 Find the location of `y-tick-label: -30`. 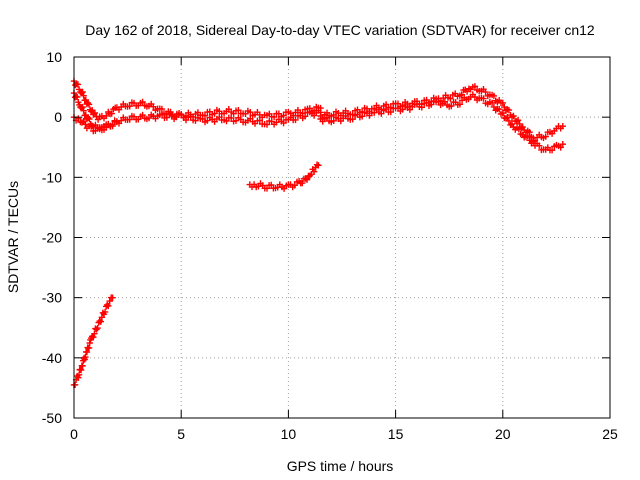

y-tick-label: -30 is located at coordinates (52, 298).